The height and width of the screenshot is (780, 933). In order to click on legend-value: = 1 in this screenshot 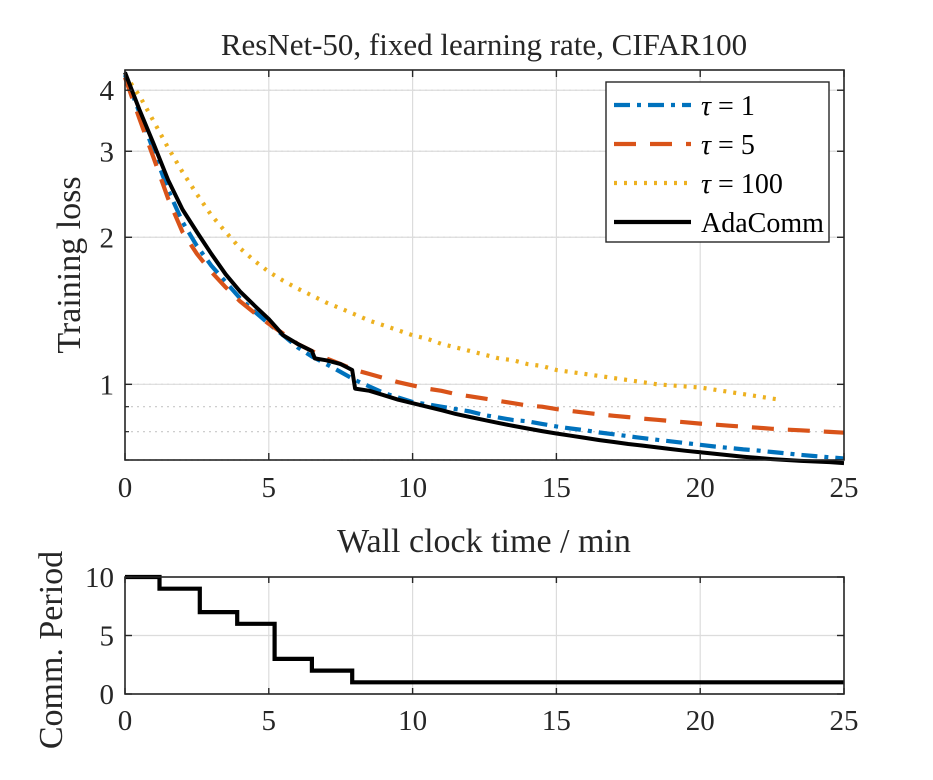, I will do `click(733, 106)`.